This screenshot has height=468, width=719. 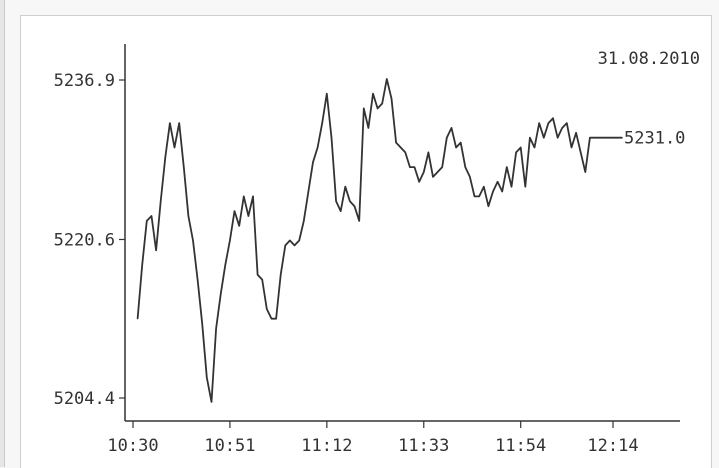 I want to click on x-tick-label: 10:30, so click(x=132, y=446).